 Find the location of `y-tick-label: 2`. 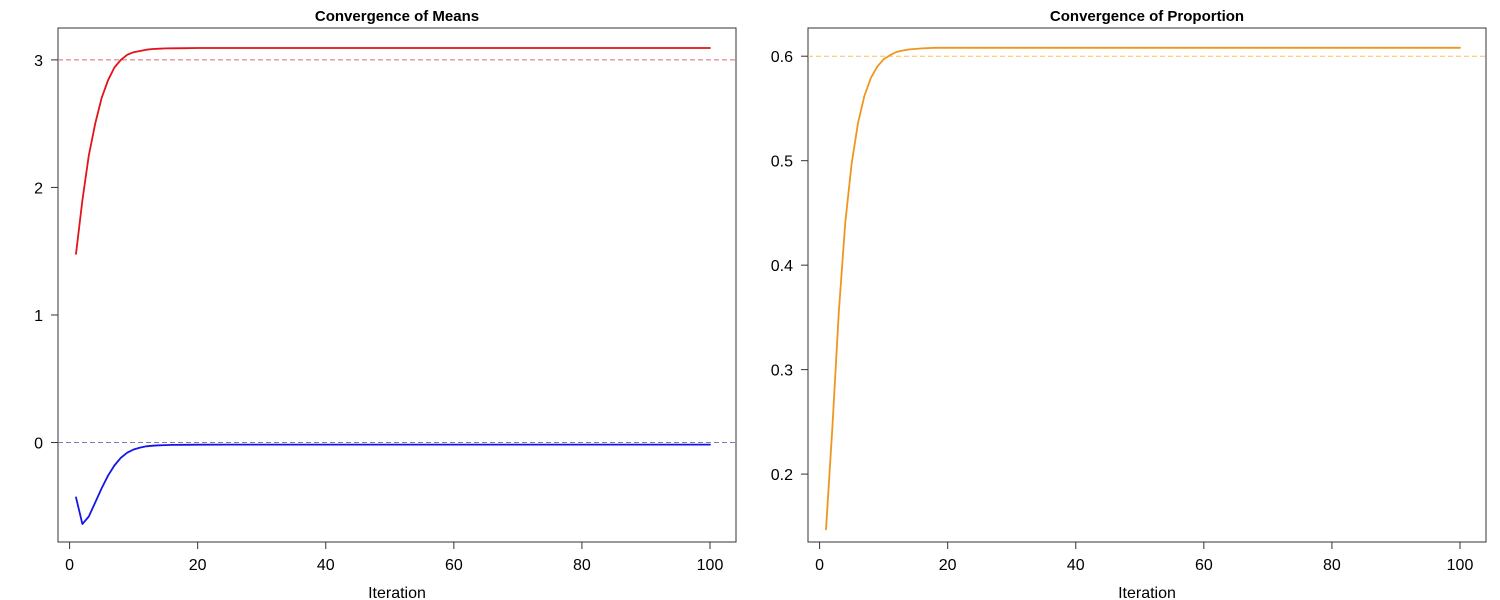

y-tick-label: 2 is located at coordinates (38, 188).